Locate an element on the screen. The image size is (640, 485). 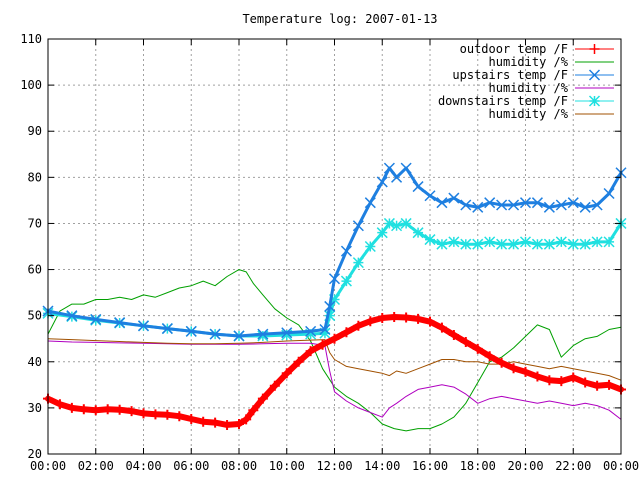
legend-label: outdoor temp /F is located at coordinates (514, 49).